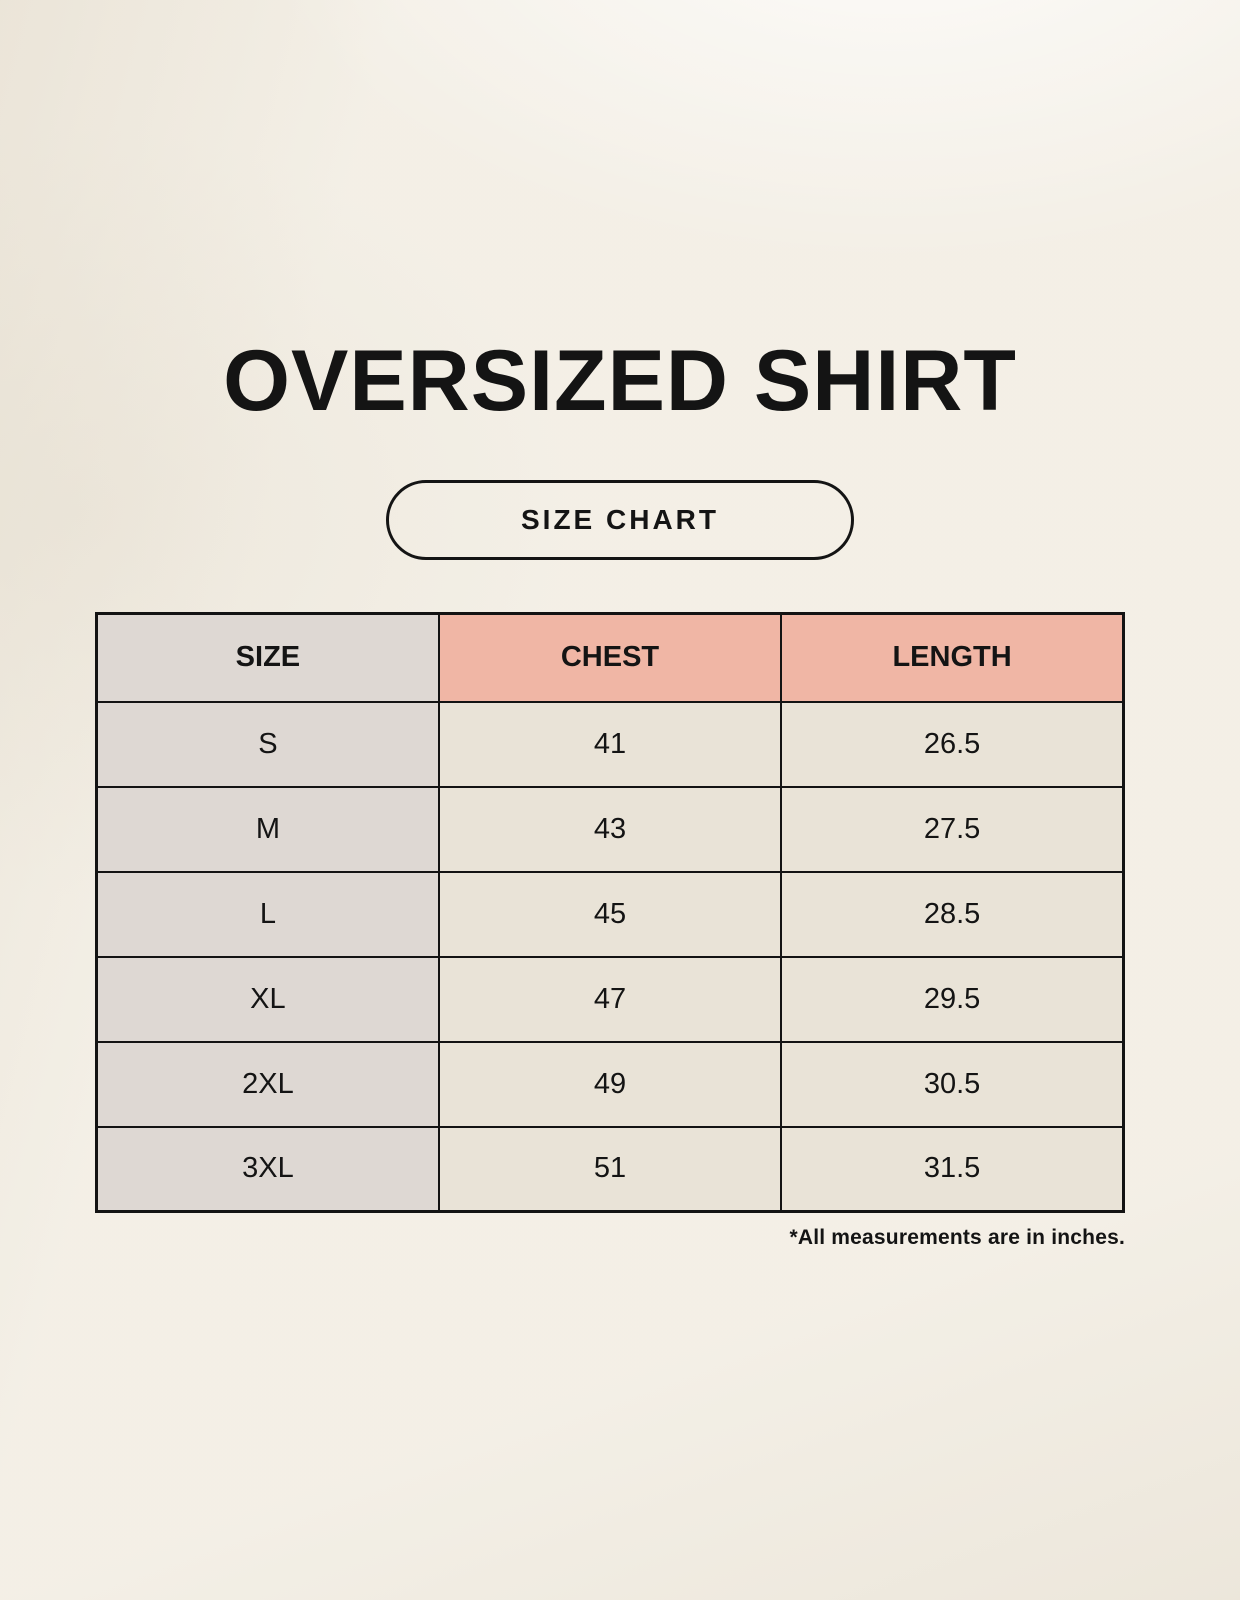  I want to click on table-row: L 45 28.5, so click(610, 914).